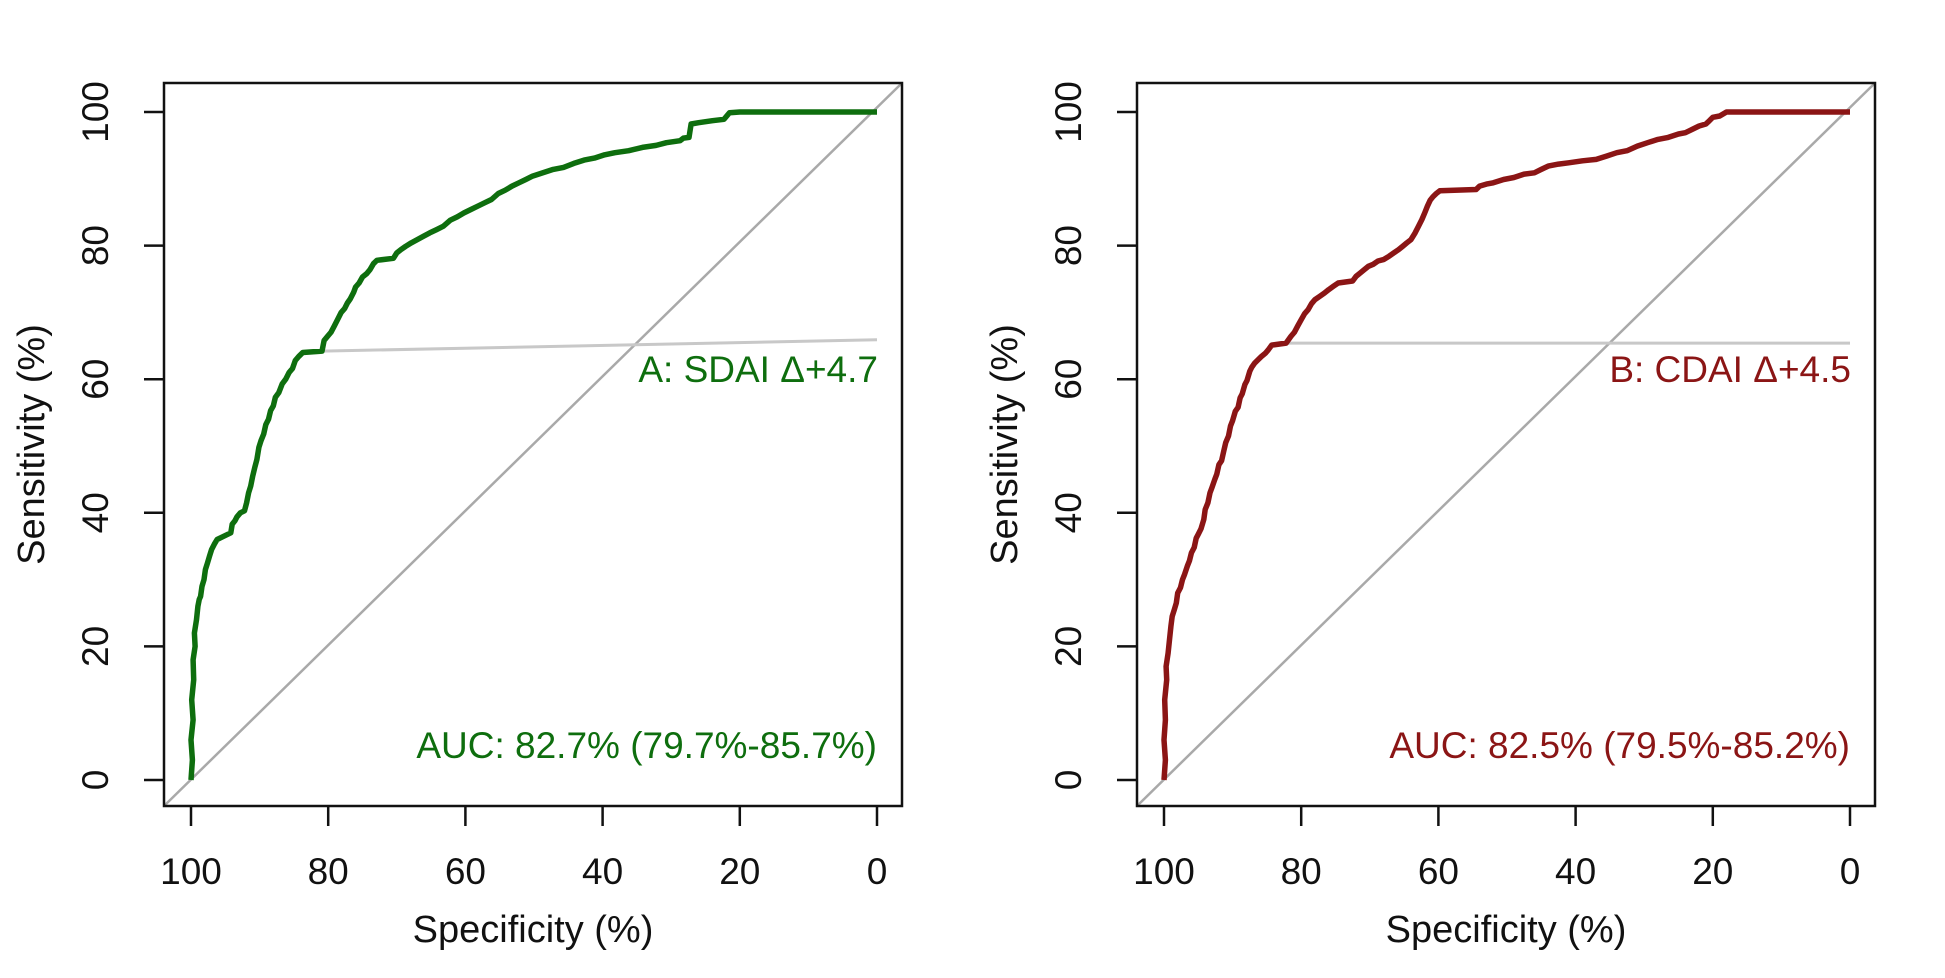 The image size is (1945, 978). What do you see at coordinates (1619, 745) in the screenshot?
I see `auc-annotation: AUC: 82.5% (79.5%-85.2%)` at bounding box center [1619, 745].